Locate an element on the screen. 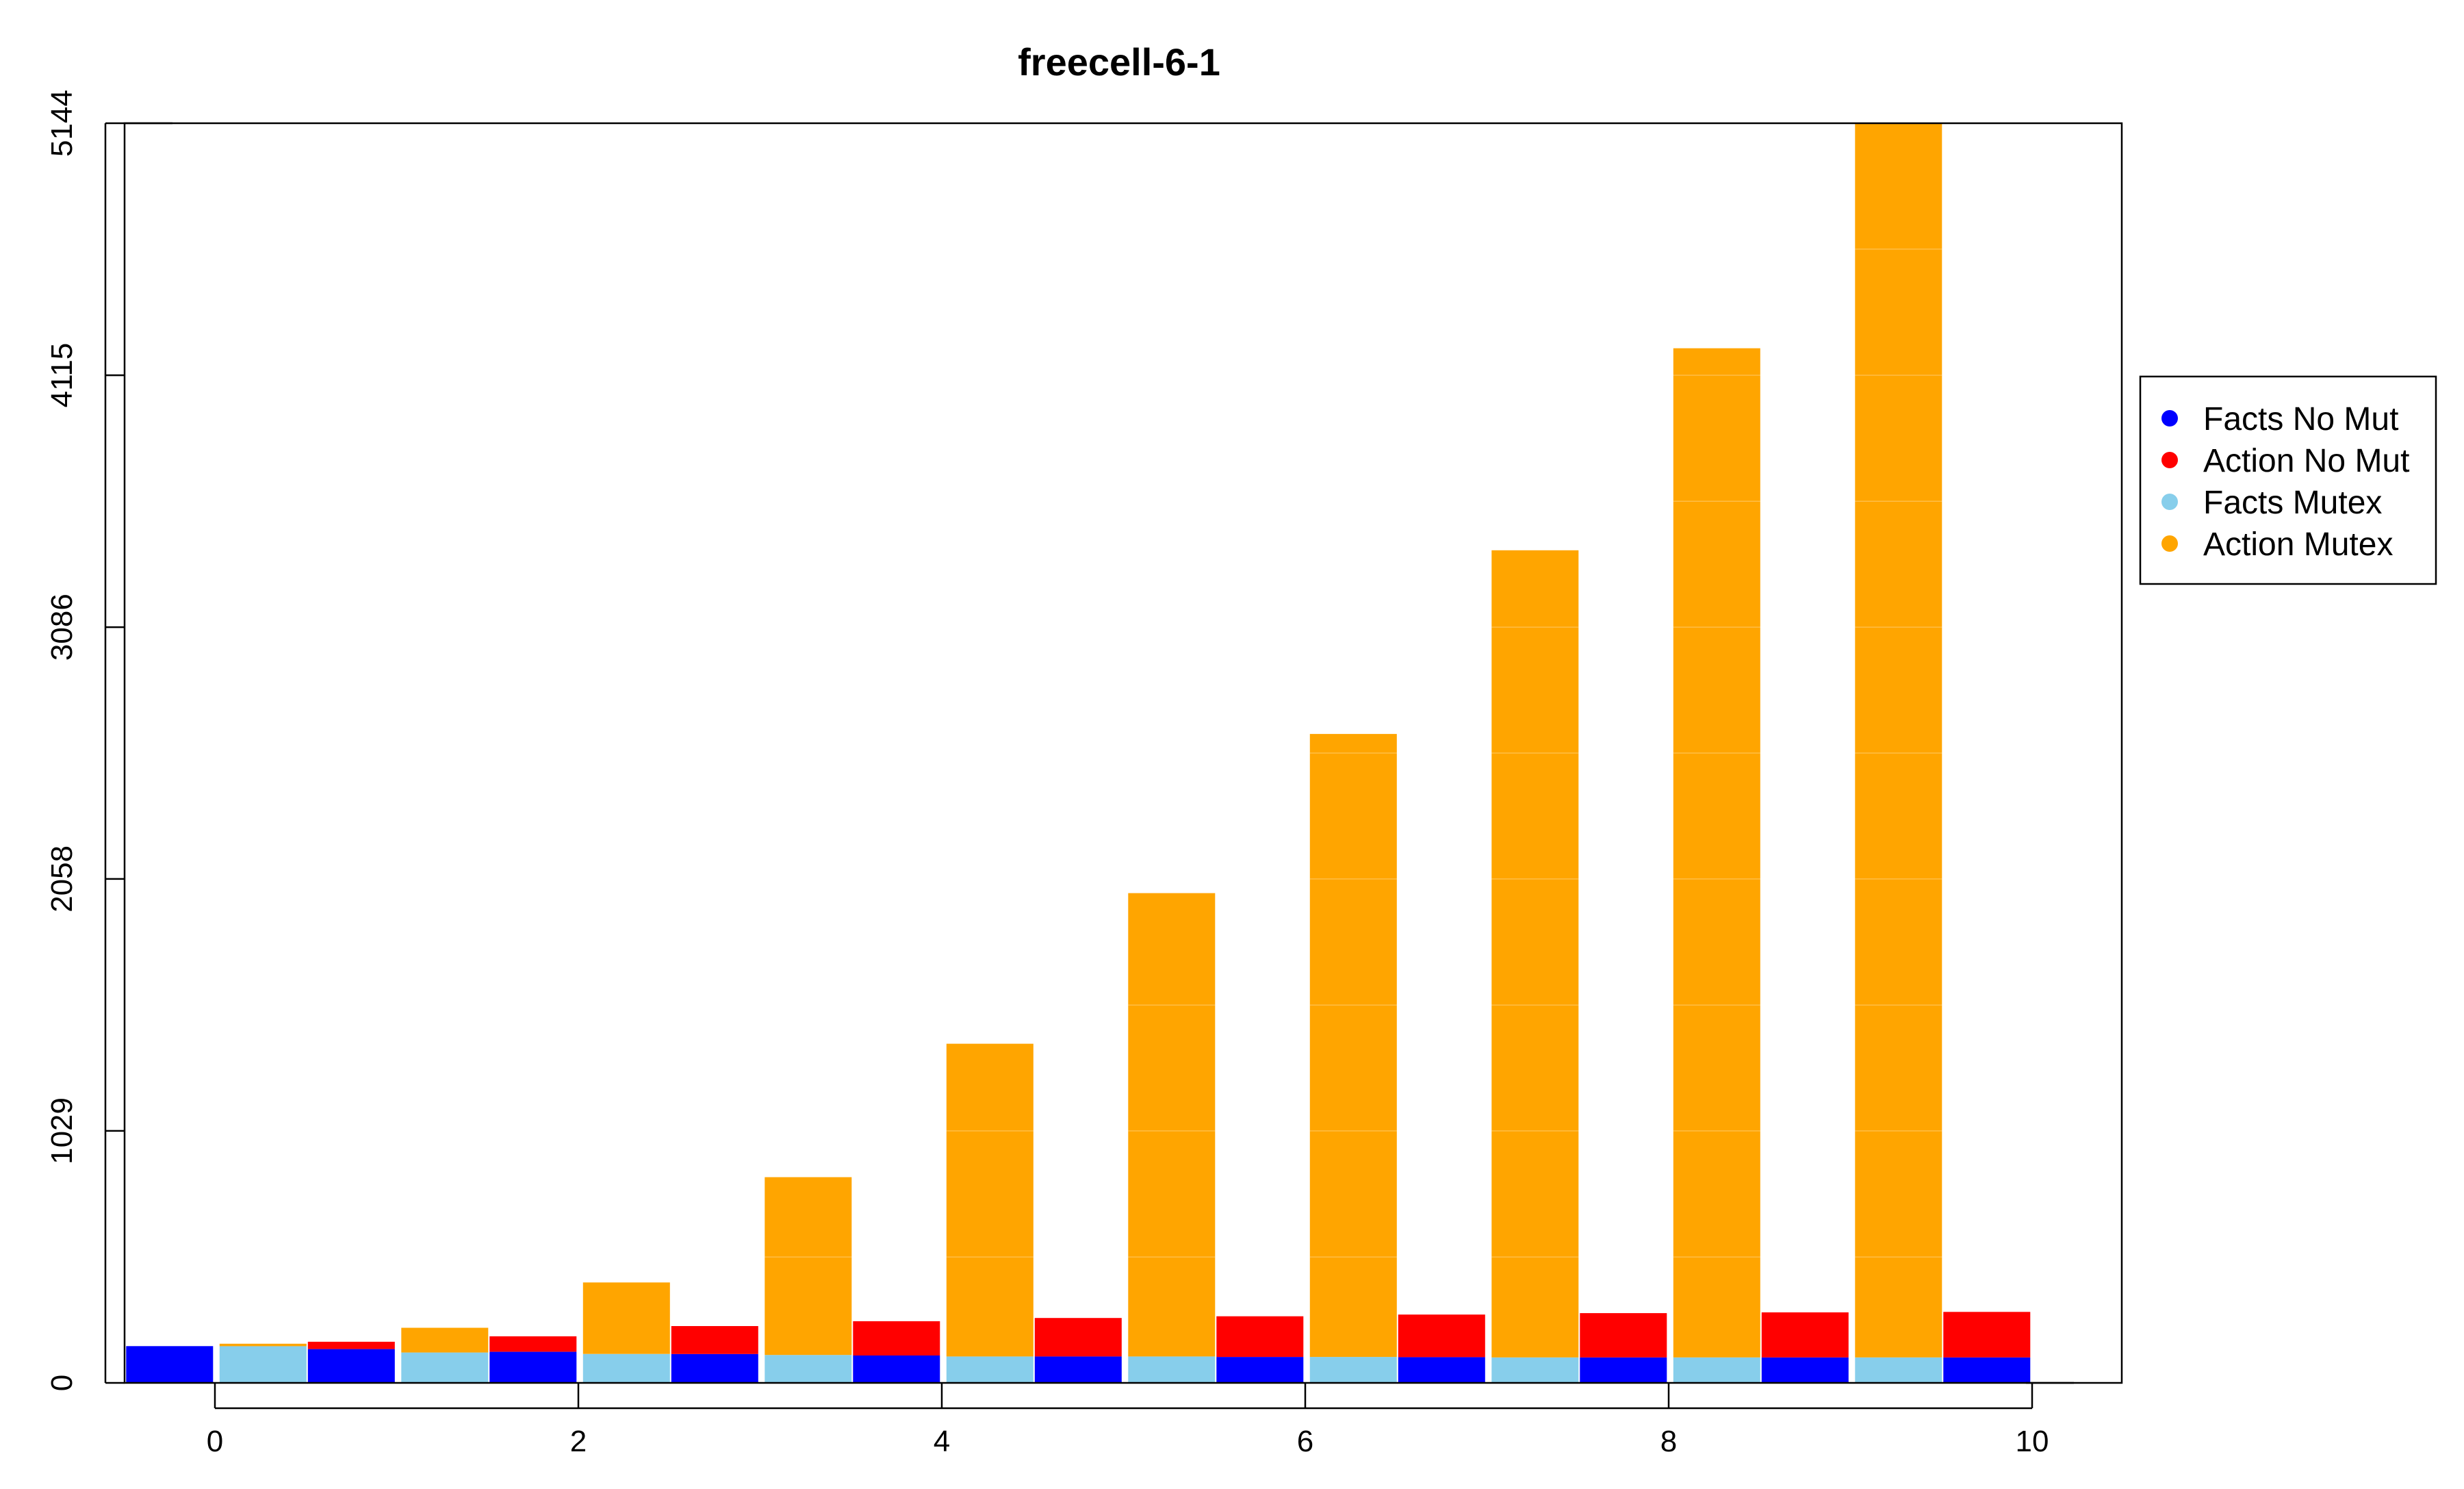 The width and height of the screenshot is (2464, 1489). x-tick-label: 10 is located at coordinates (2032, 1442).